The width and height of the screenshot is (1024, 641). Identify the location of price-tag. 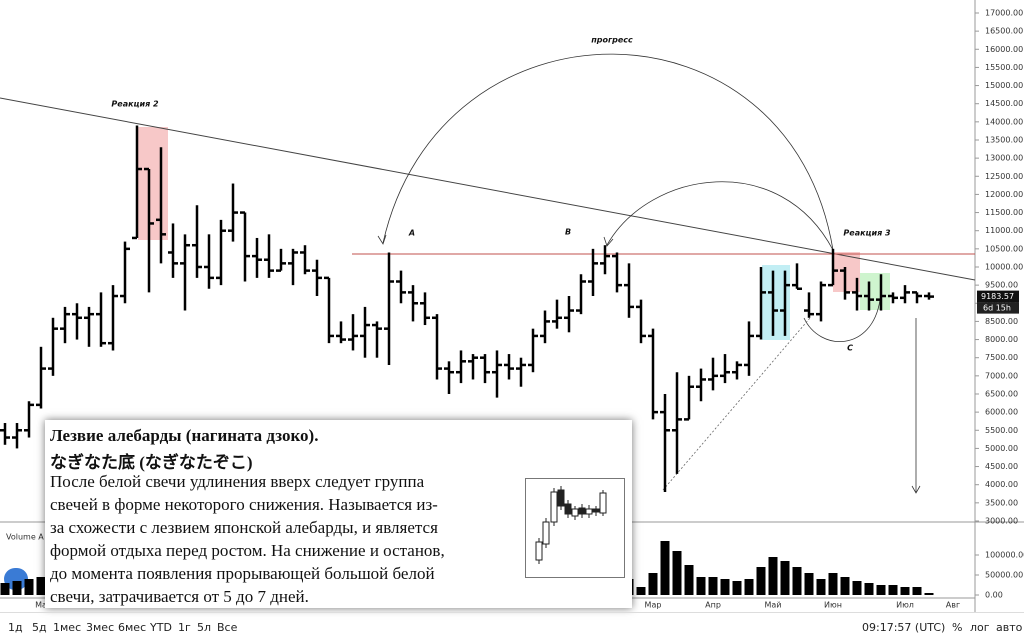
(998, 296).